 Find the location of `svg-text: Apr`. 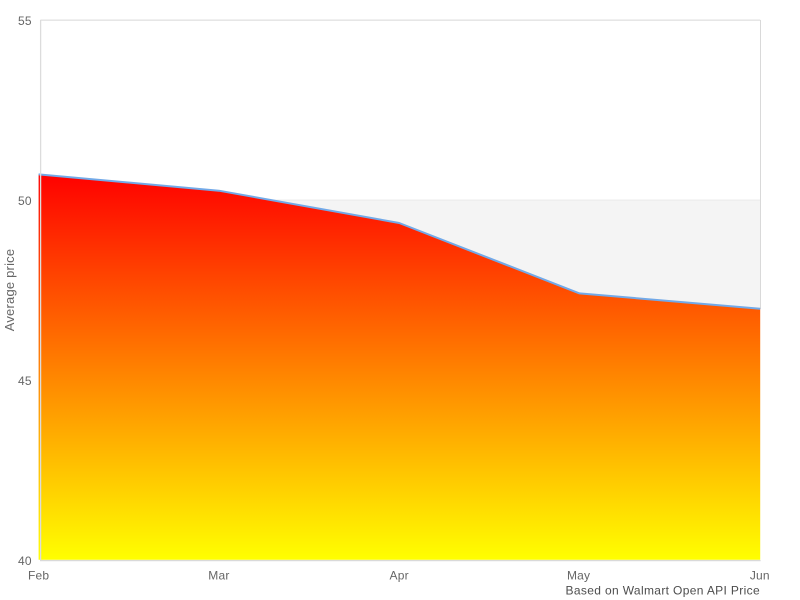

svg-text: Apr is located at coordinates (399, 575).